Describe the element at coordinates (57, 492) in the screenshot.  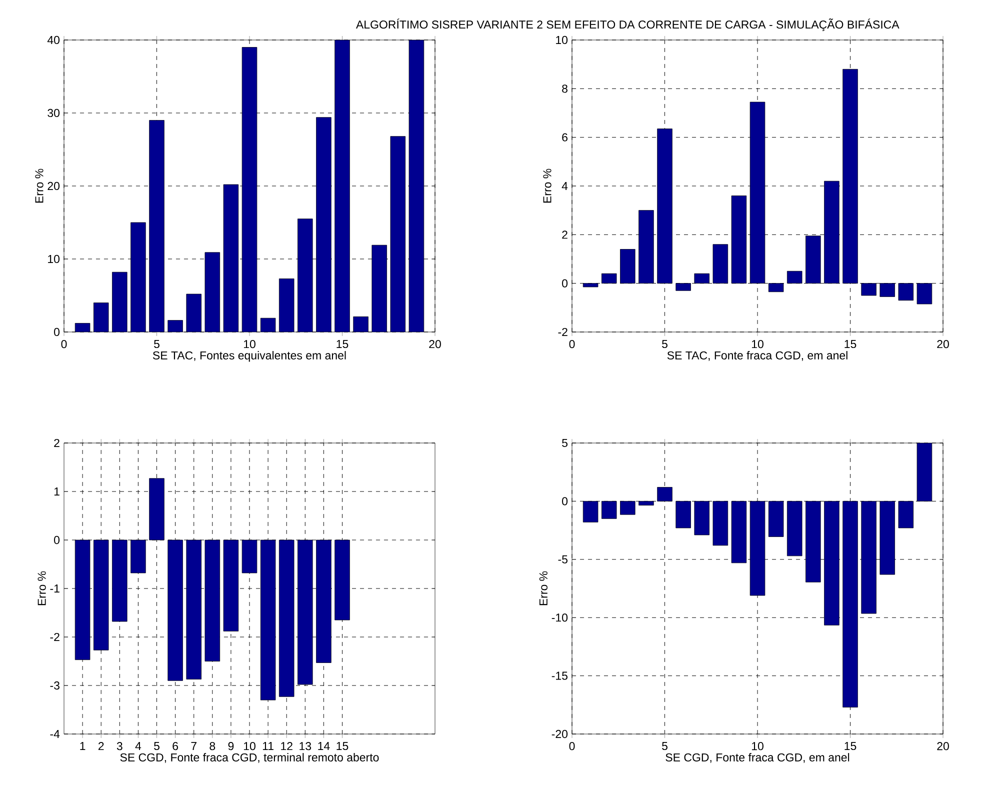
I see `y-tick-label: 1` at that location.